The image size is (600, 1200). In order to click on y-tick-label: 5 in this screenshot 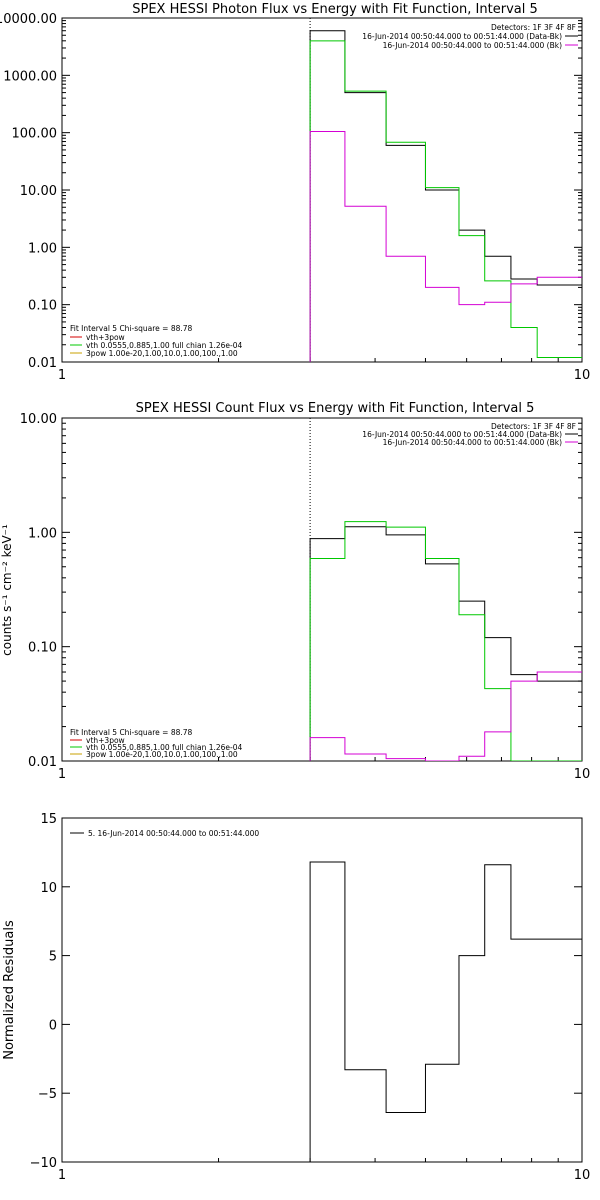, I will do `click(53, 957)`.